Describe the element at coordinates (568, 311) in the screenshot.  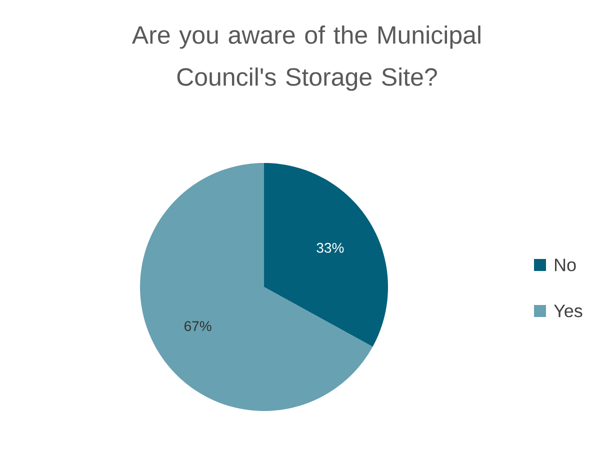
I see `legend-label: Yes` at that location.